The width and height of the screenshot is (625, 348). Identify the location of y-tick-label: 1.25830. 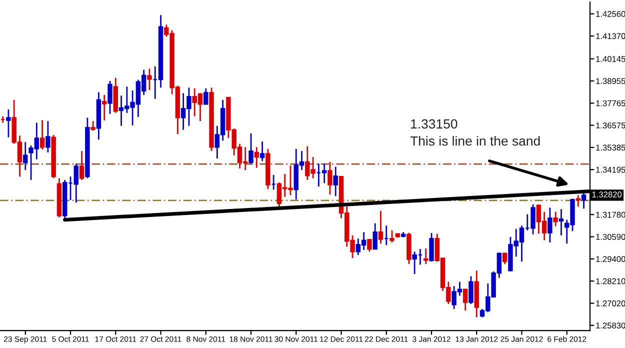
(610, 325).